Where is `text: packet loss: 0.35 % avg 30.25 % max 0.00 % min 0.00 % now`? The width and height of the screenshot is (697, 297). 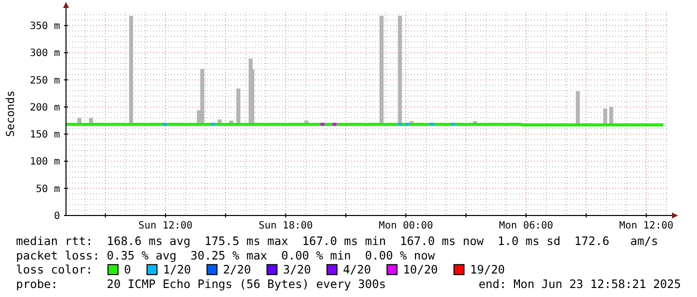
text: packet loss: 0.35 % avg 30.25 % max 0.00 % min 0.00 % now is located at coordinates (225, 255).